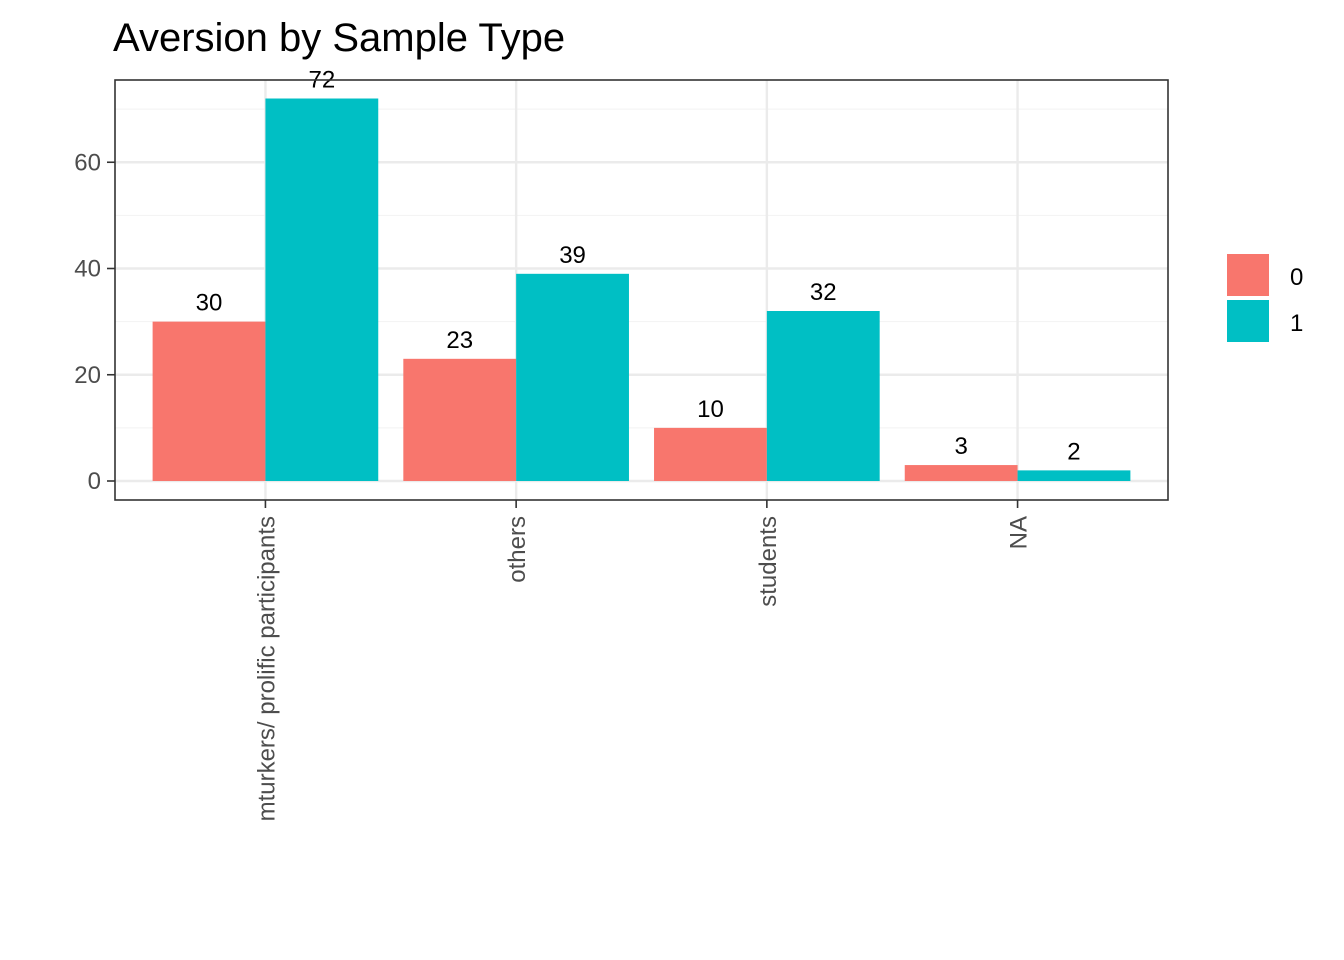  Describe the element at coordinates (517, 549) in the screenshot. I see `x-tick-label: others` at that location.